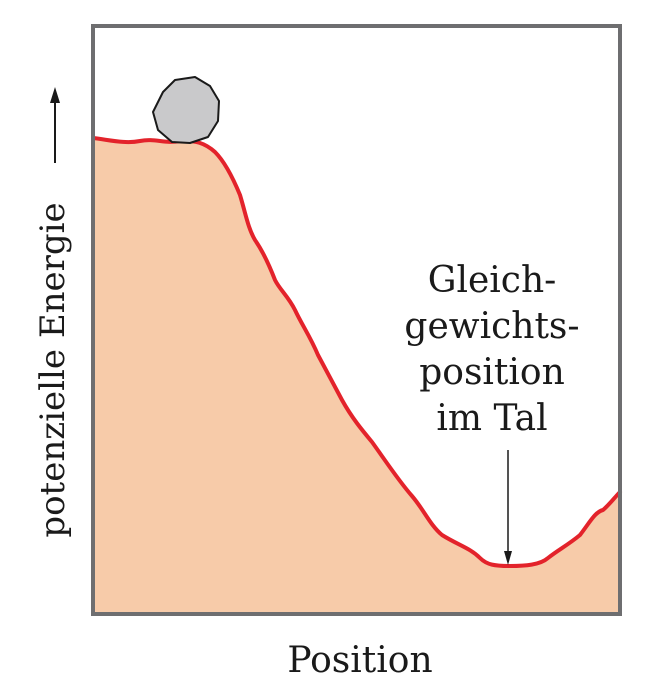 This screenshot has height=696, width=656. Describe the element at coordinates (492, 280) in the screenshot. I see `annotation-line: Gleich-` at that location.